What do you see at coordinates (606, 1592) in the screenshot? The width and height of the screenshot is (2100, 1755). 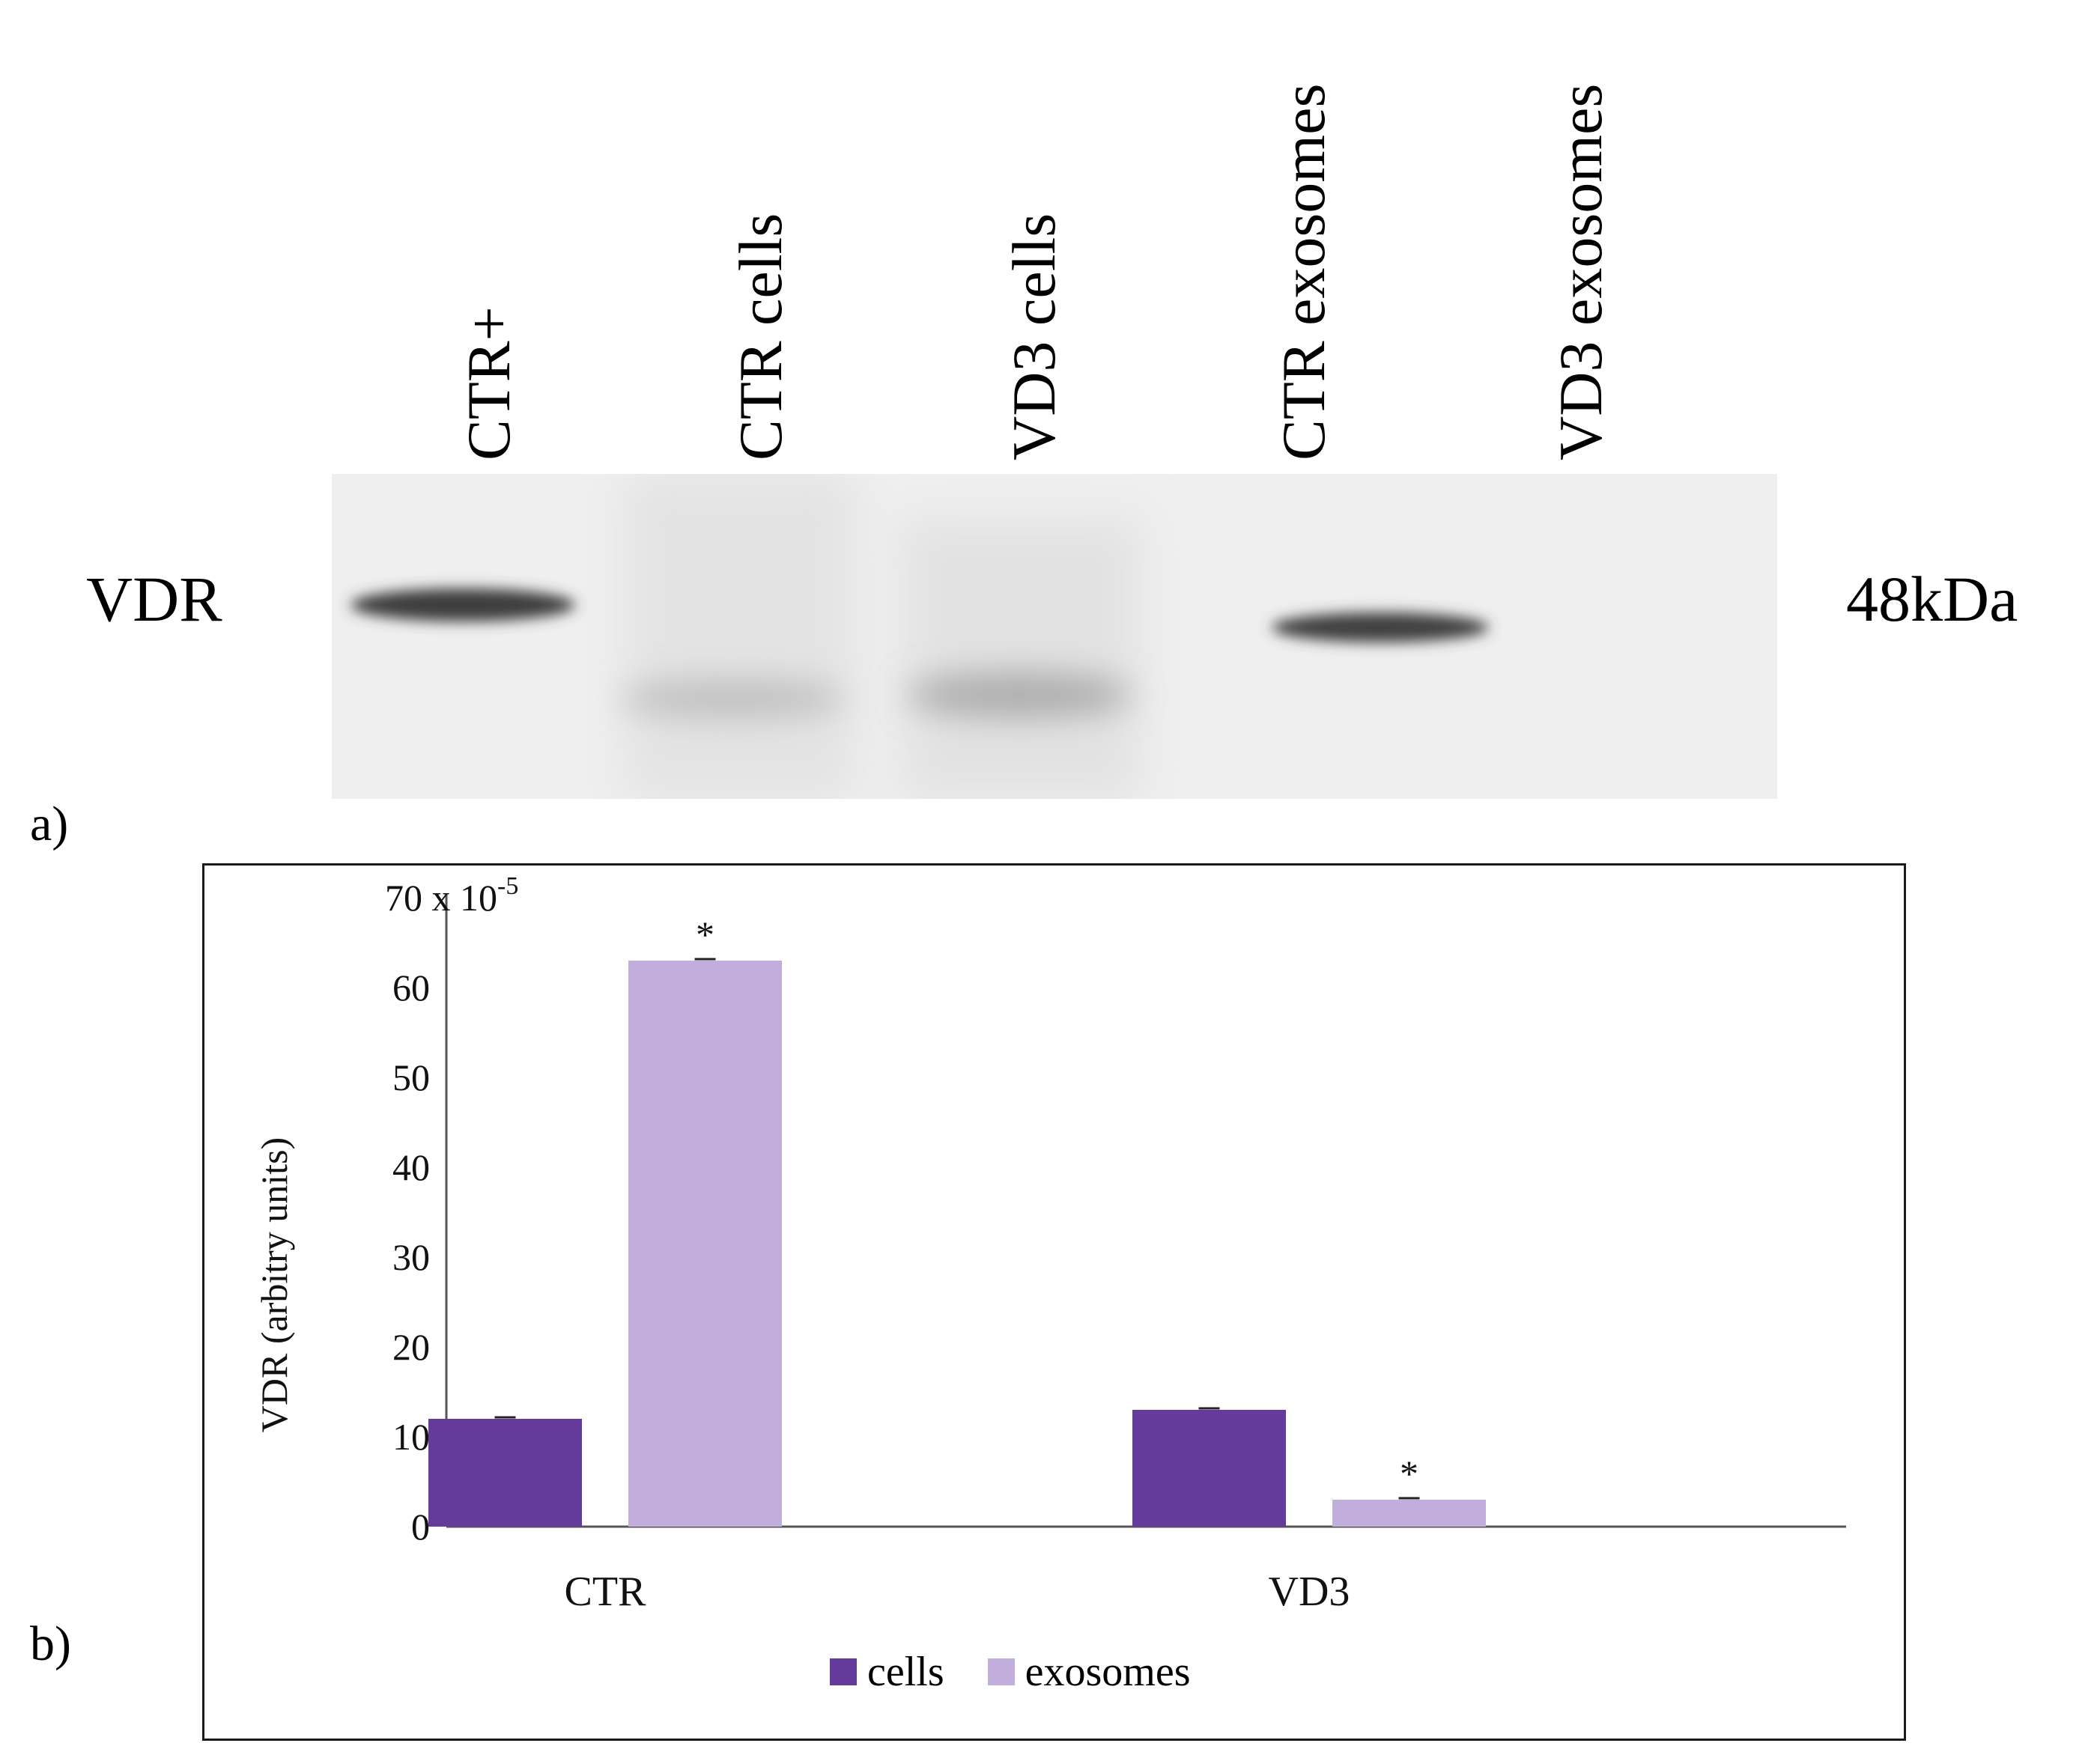 I see `x-category-label: CTR` at bounding box center [606, 1592].